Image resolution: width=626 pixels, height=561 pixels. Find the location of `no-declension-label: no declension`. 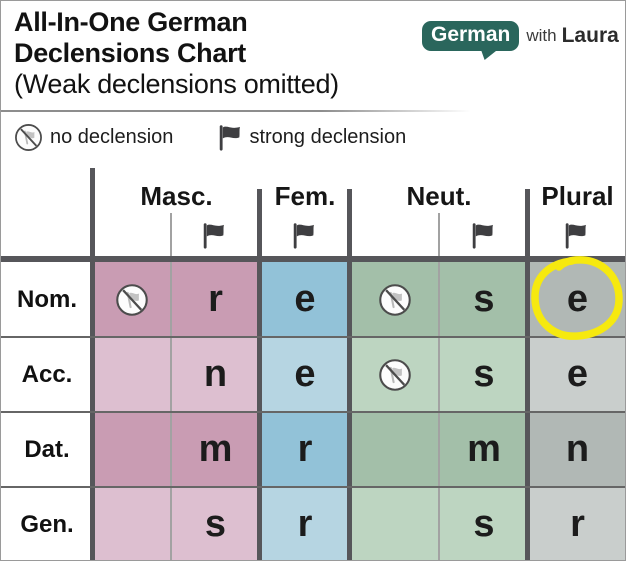

no-declension-label: no declension is located at coordinates (112, 136).